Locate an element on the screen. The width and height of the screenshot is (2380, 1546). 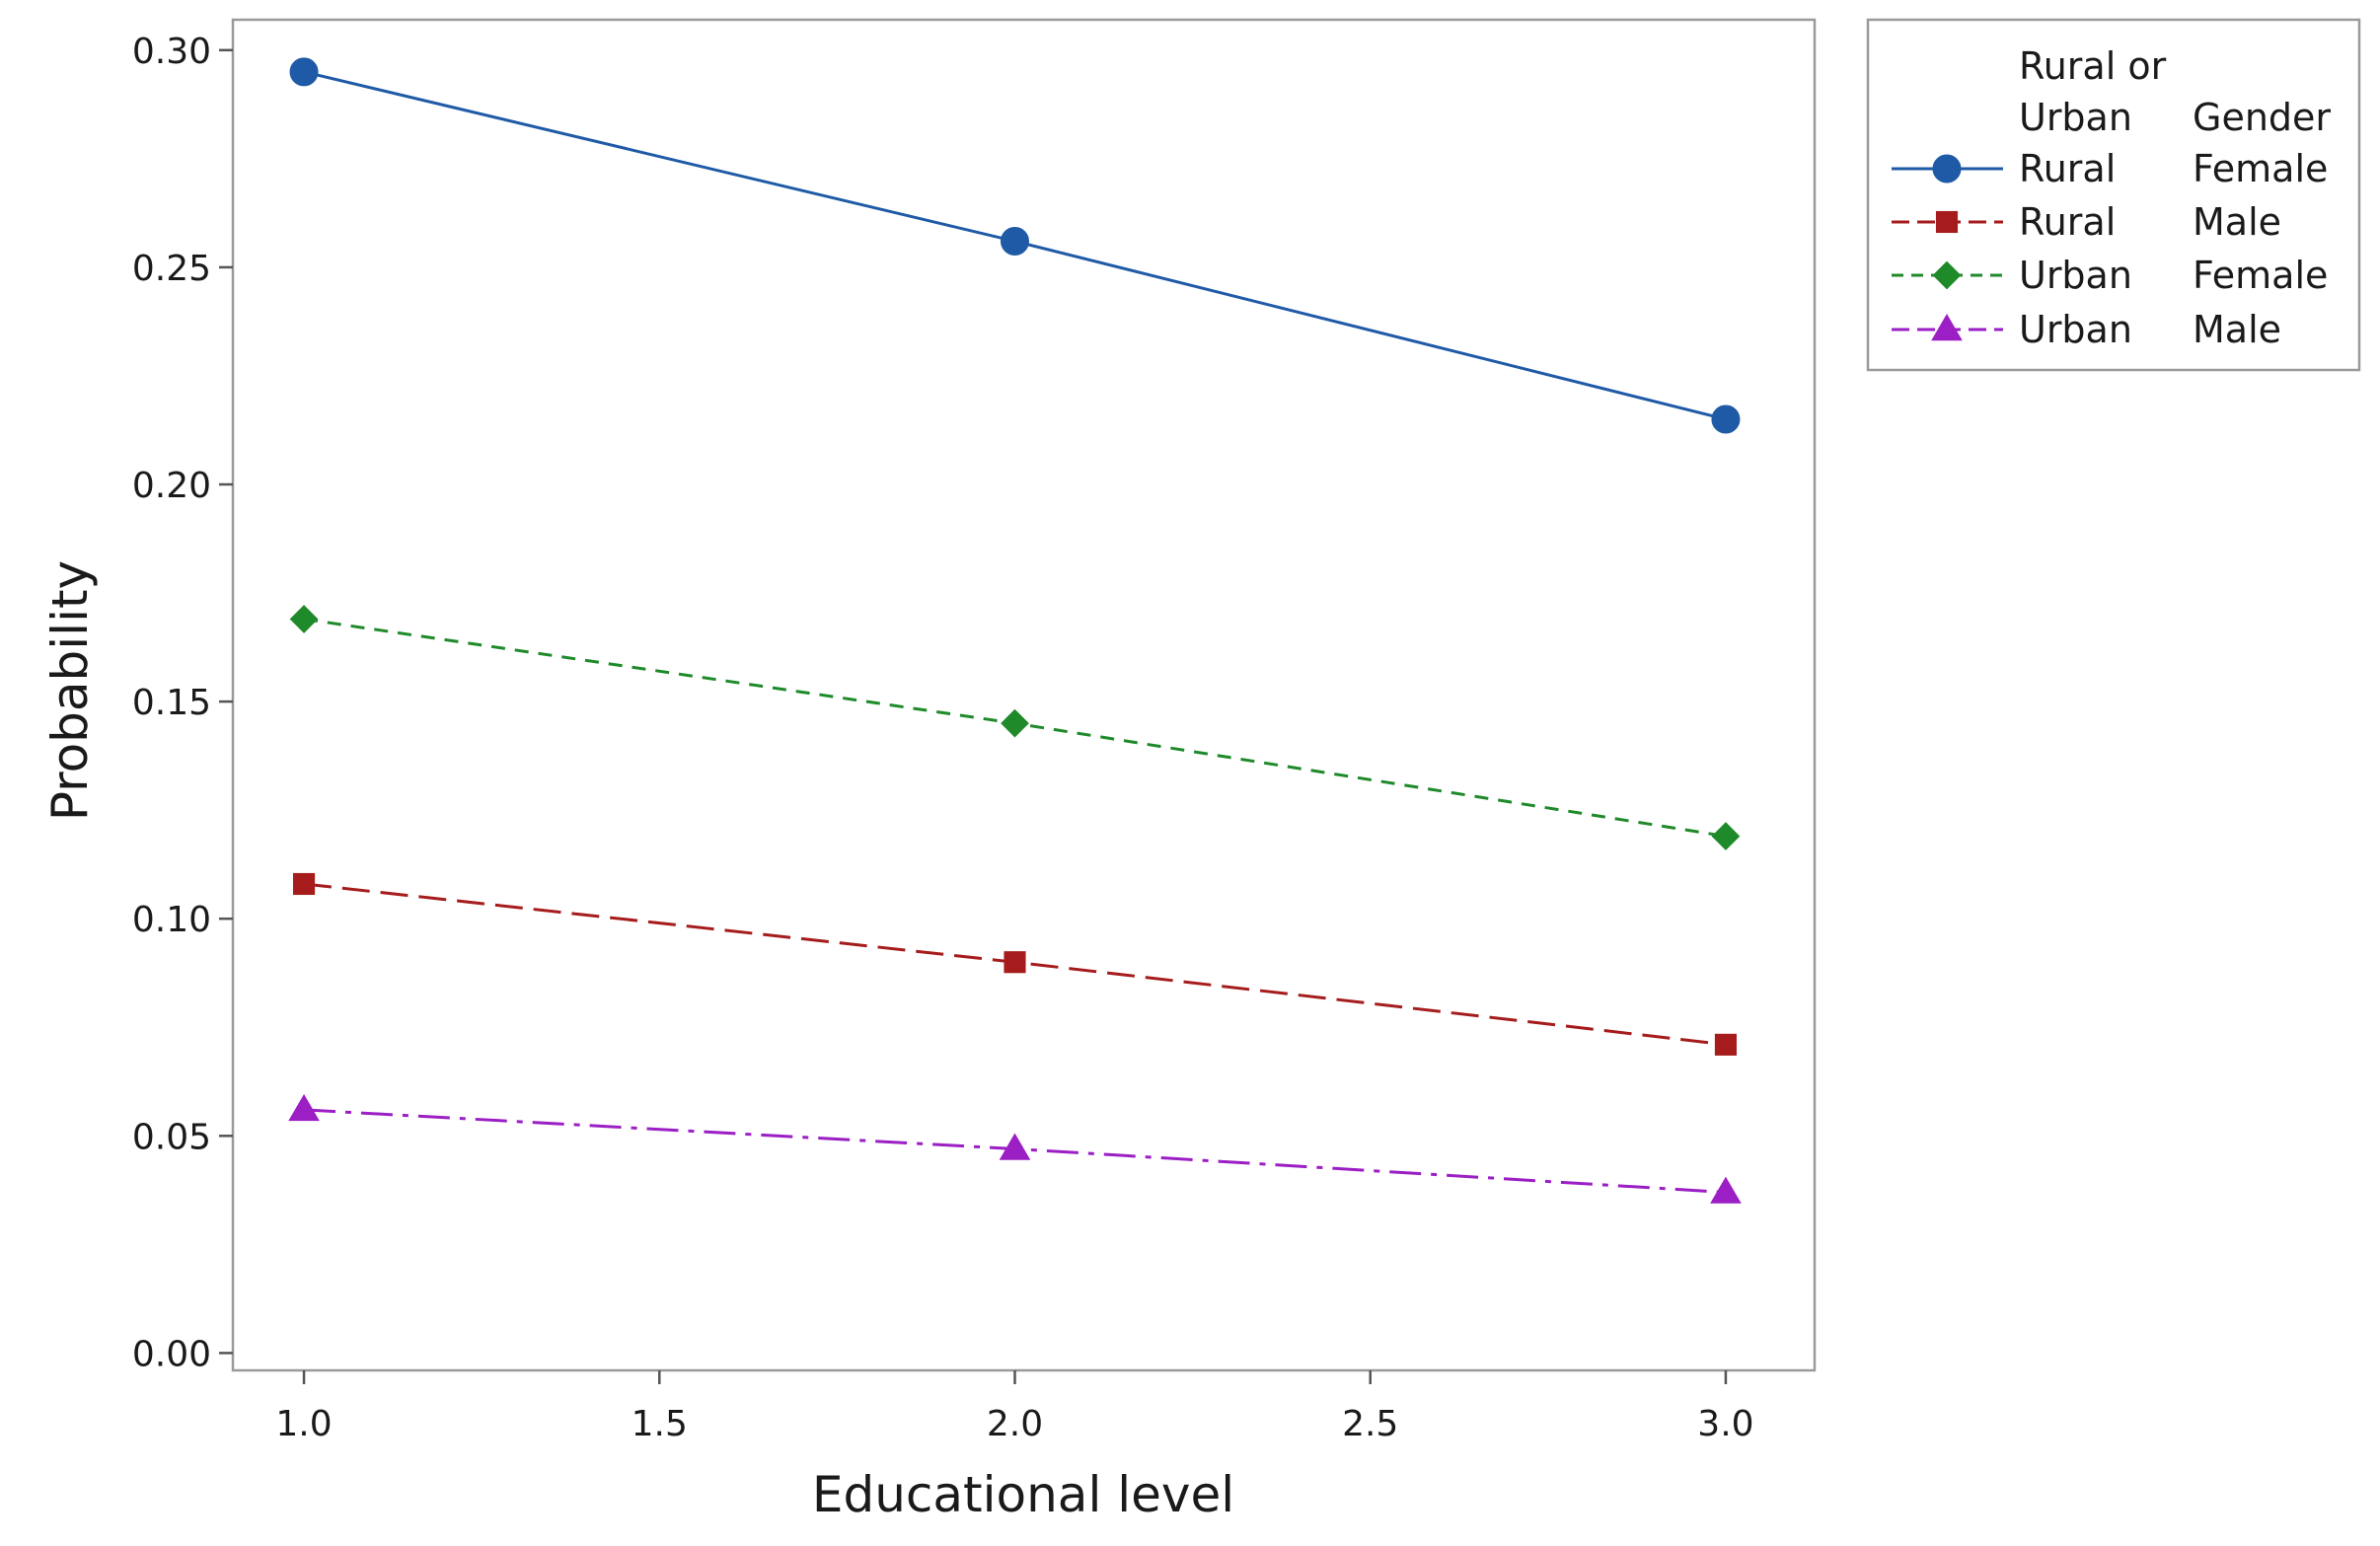
y-tick-label: 0.25 is located at coordinates (171, 269).